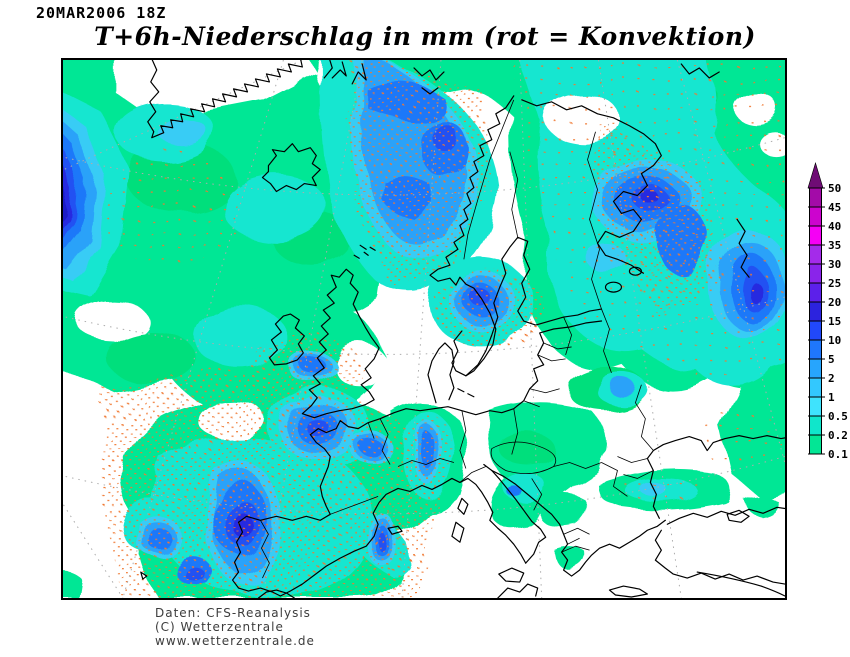  Describe the element at coordinates (384, 77) in the screenshot. I see `coast-egreenland-svalbard` at that location.